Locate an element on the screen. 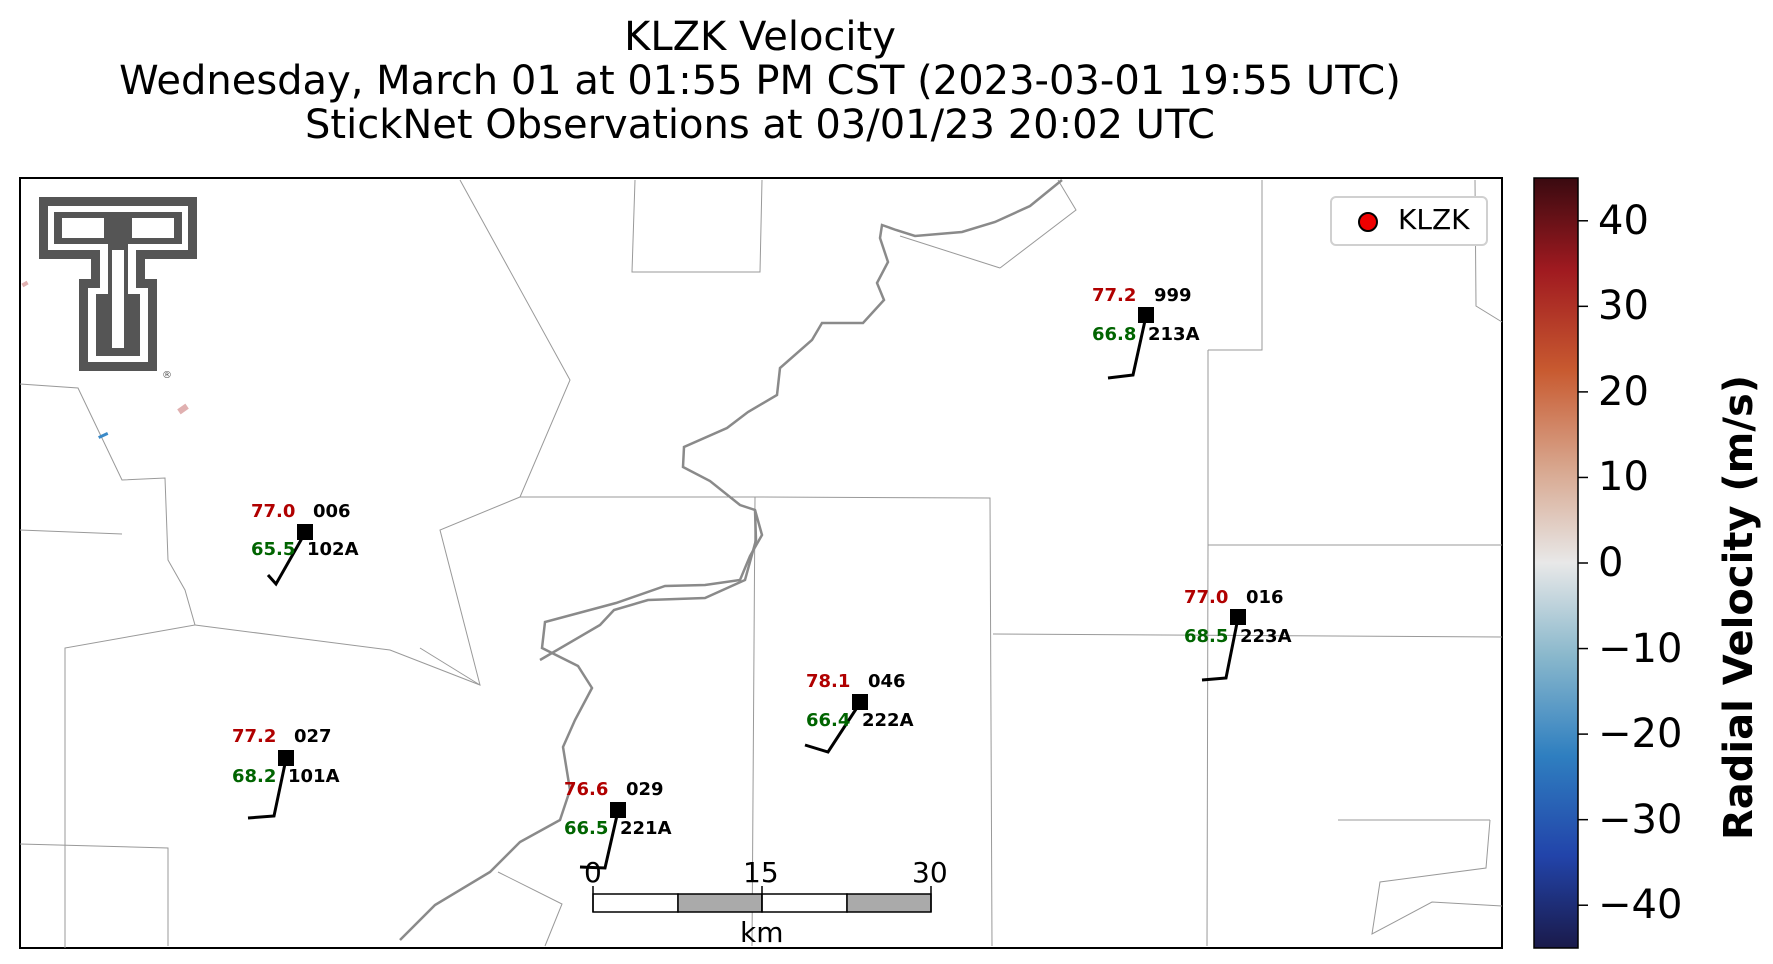  colorbar-tick-label: −40 is located at coordinates (1640, 905).